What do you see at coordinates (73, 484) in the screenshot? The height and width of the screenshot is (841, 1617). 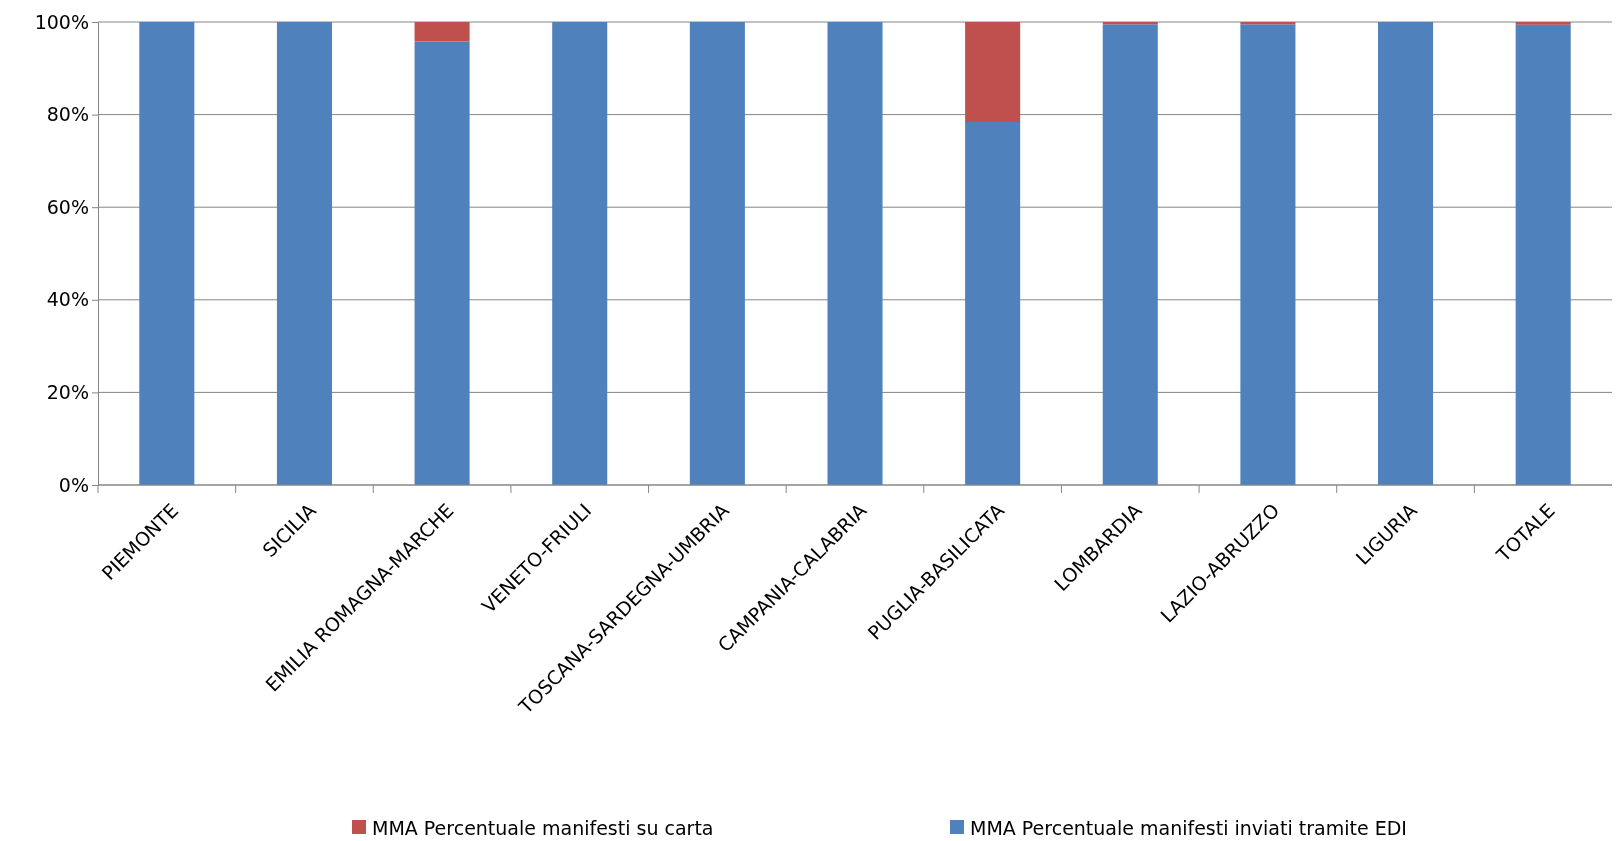 I see `y-tick-label: 0%` at bounding box center [73, 484].